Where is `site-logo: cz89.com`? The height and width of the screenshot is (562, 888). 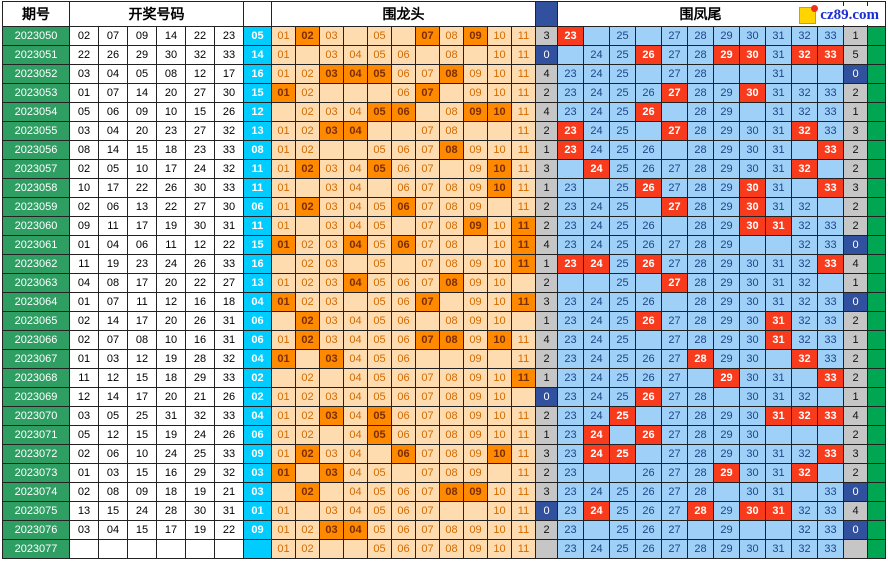
site-logo: cz89.com is located at coordinates (839, 15).